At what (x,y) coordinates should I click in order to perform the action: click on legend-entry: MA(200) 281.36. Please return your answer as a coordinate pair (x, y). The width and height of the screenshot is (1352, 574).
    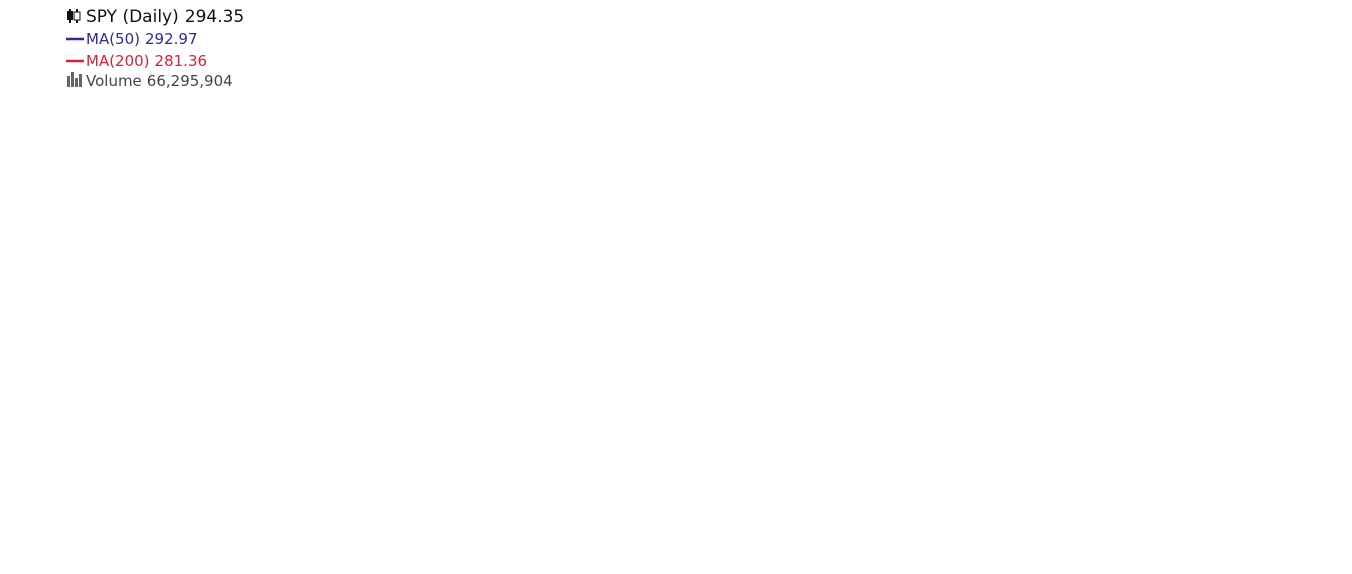
    Looking at the image, I should click on (146, 61).